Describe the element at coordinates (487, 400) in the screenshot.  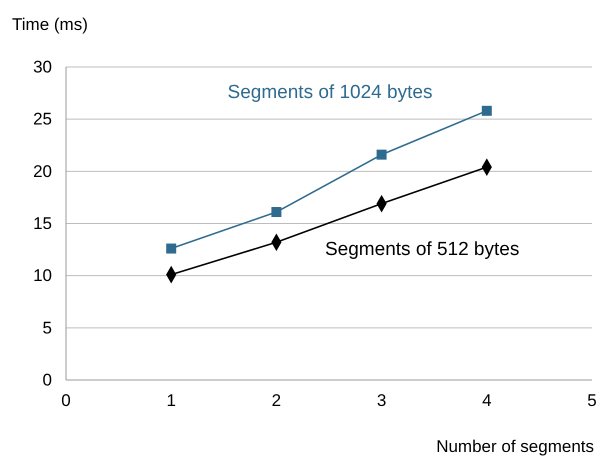
I see `x-tick-label: 4` at that location.